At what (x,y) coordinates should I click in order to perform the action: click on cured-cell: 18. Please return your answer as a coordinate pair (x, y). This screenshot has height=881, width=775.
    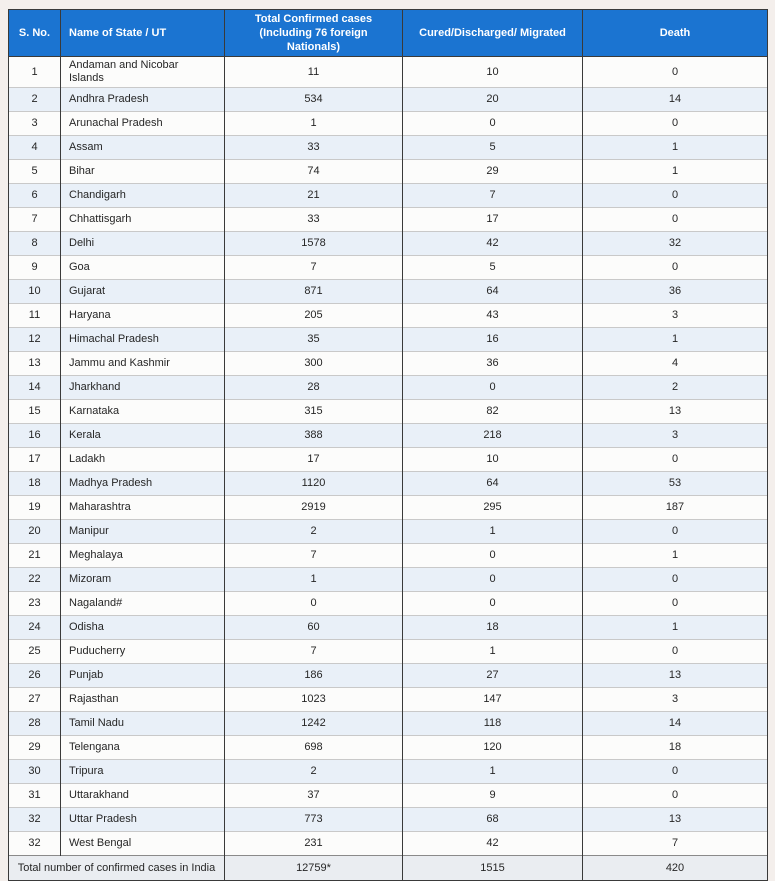
    Looking at the image, I should click on (492, 627).